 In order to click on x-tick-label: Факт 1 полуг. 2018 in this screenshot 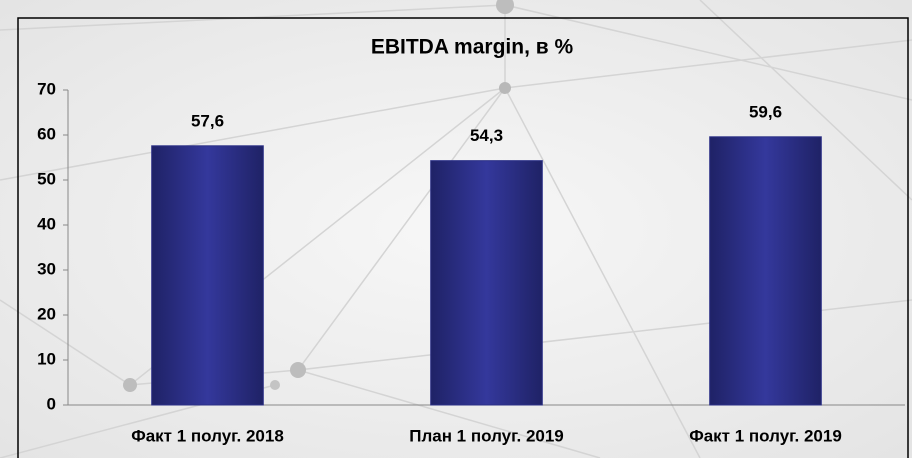, I will do `click(207, 435)`.